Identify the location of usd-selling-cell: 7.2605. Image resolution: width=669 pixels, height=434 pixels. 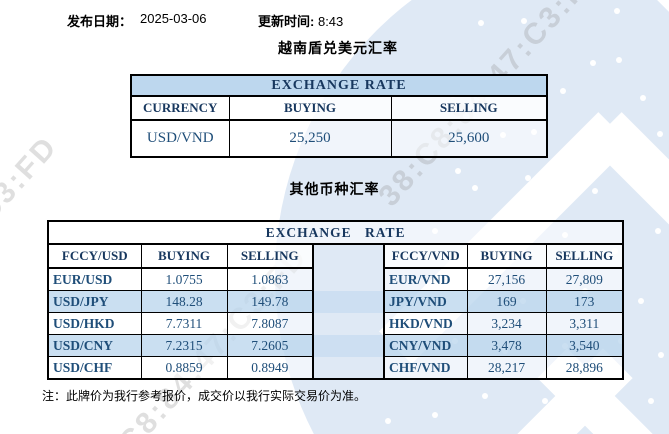
(270, 345).